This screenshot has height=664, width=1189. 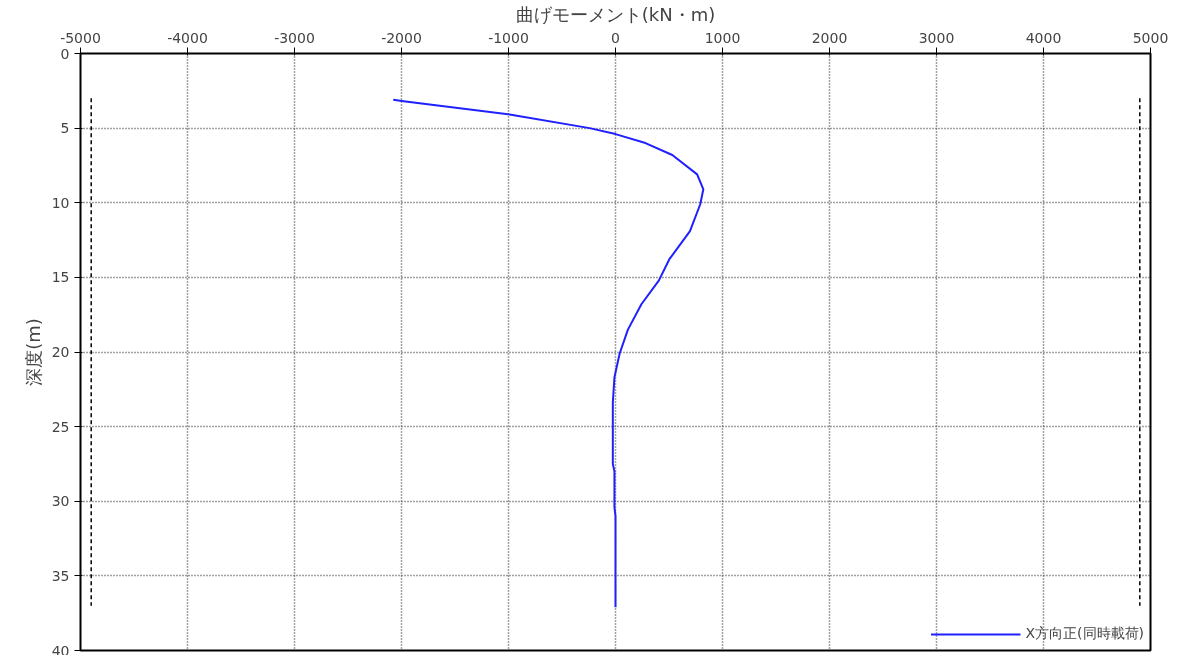 What do you see at coordinates (60, 650) in the screenshot?
I see `y-tick-label: 40` at bounding box center [60, 650].